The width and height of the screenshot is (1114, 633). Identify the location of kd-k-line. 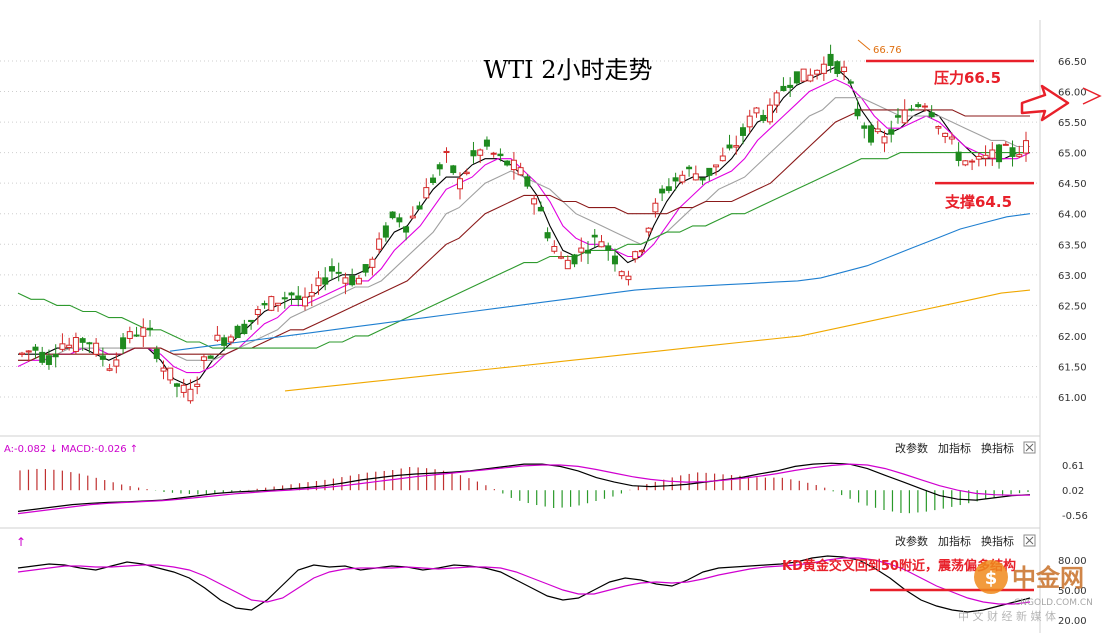
(524, 584).